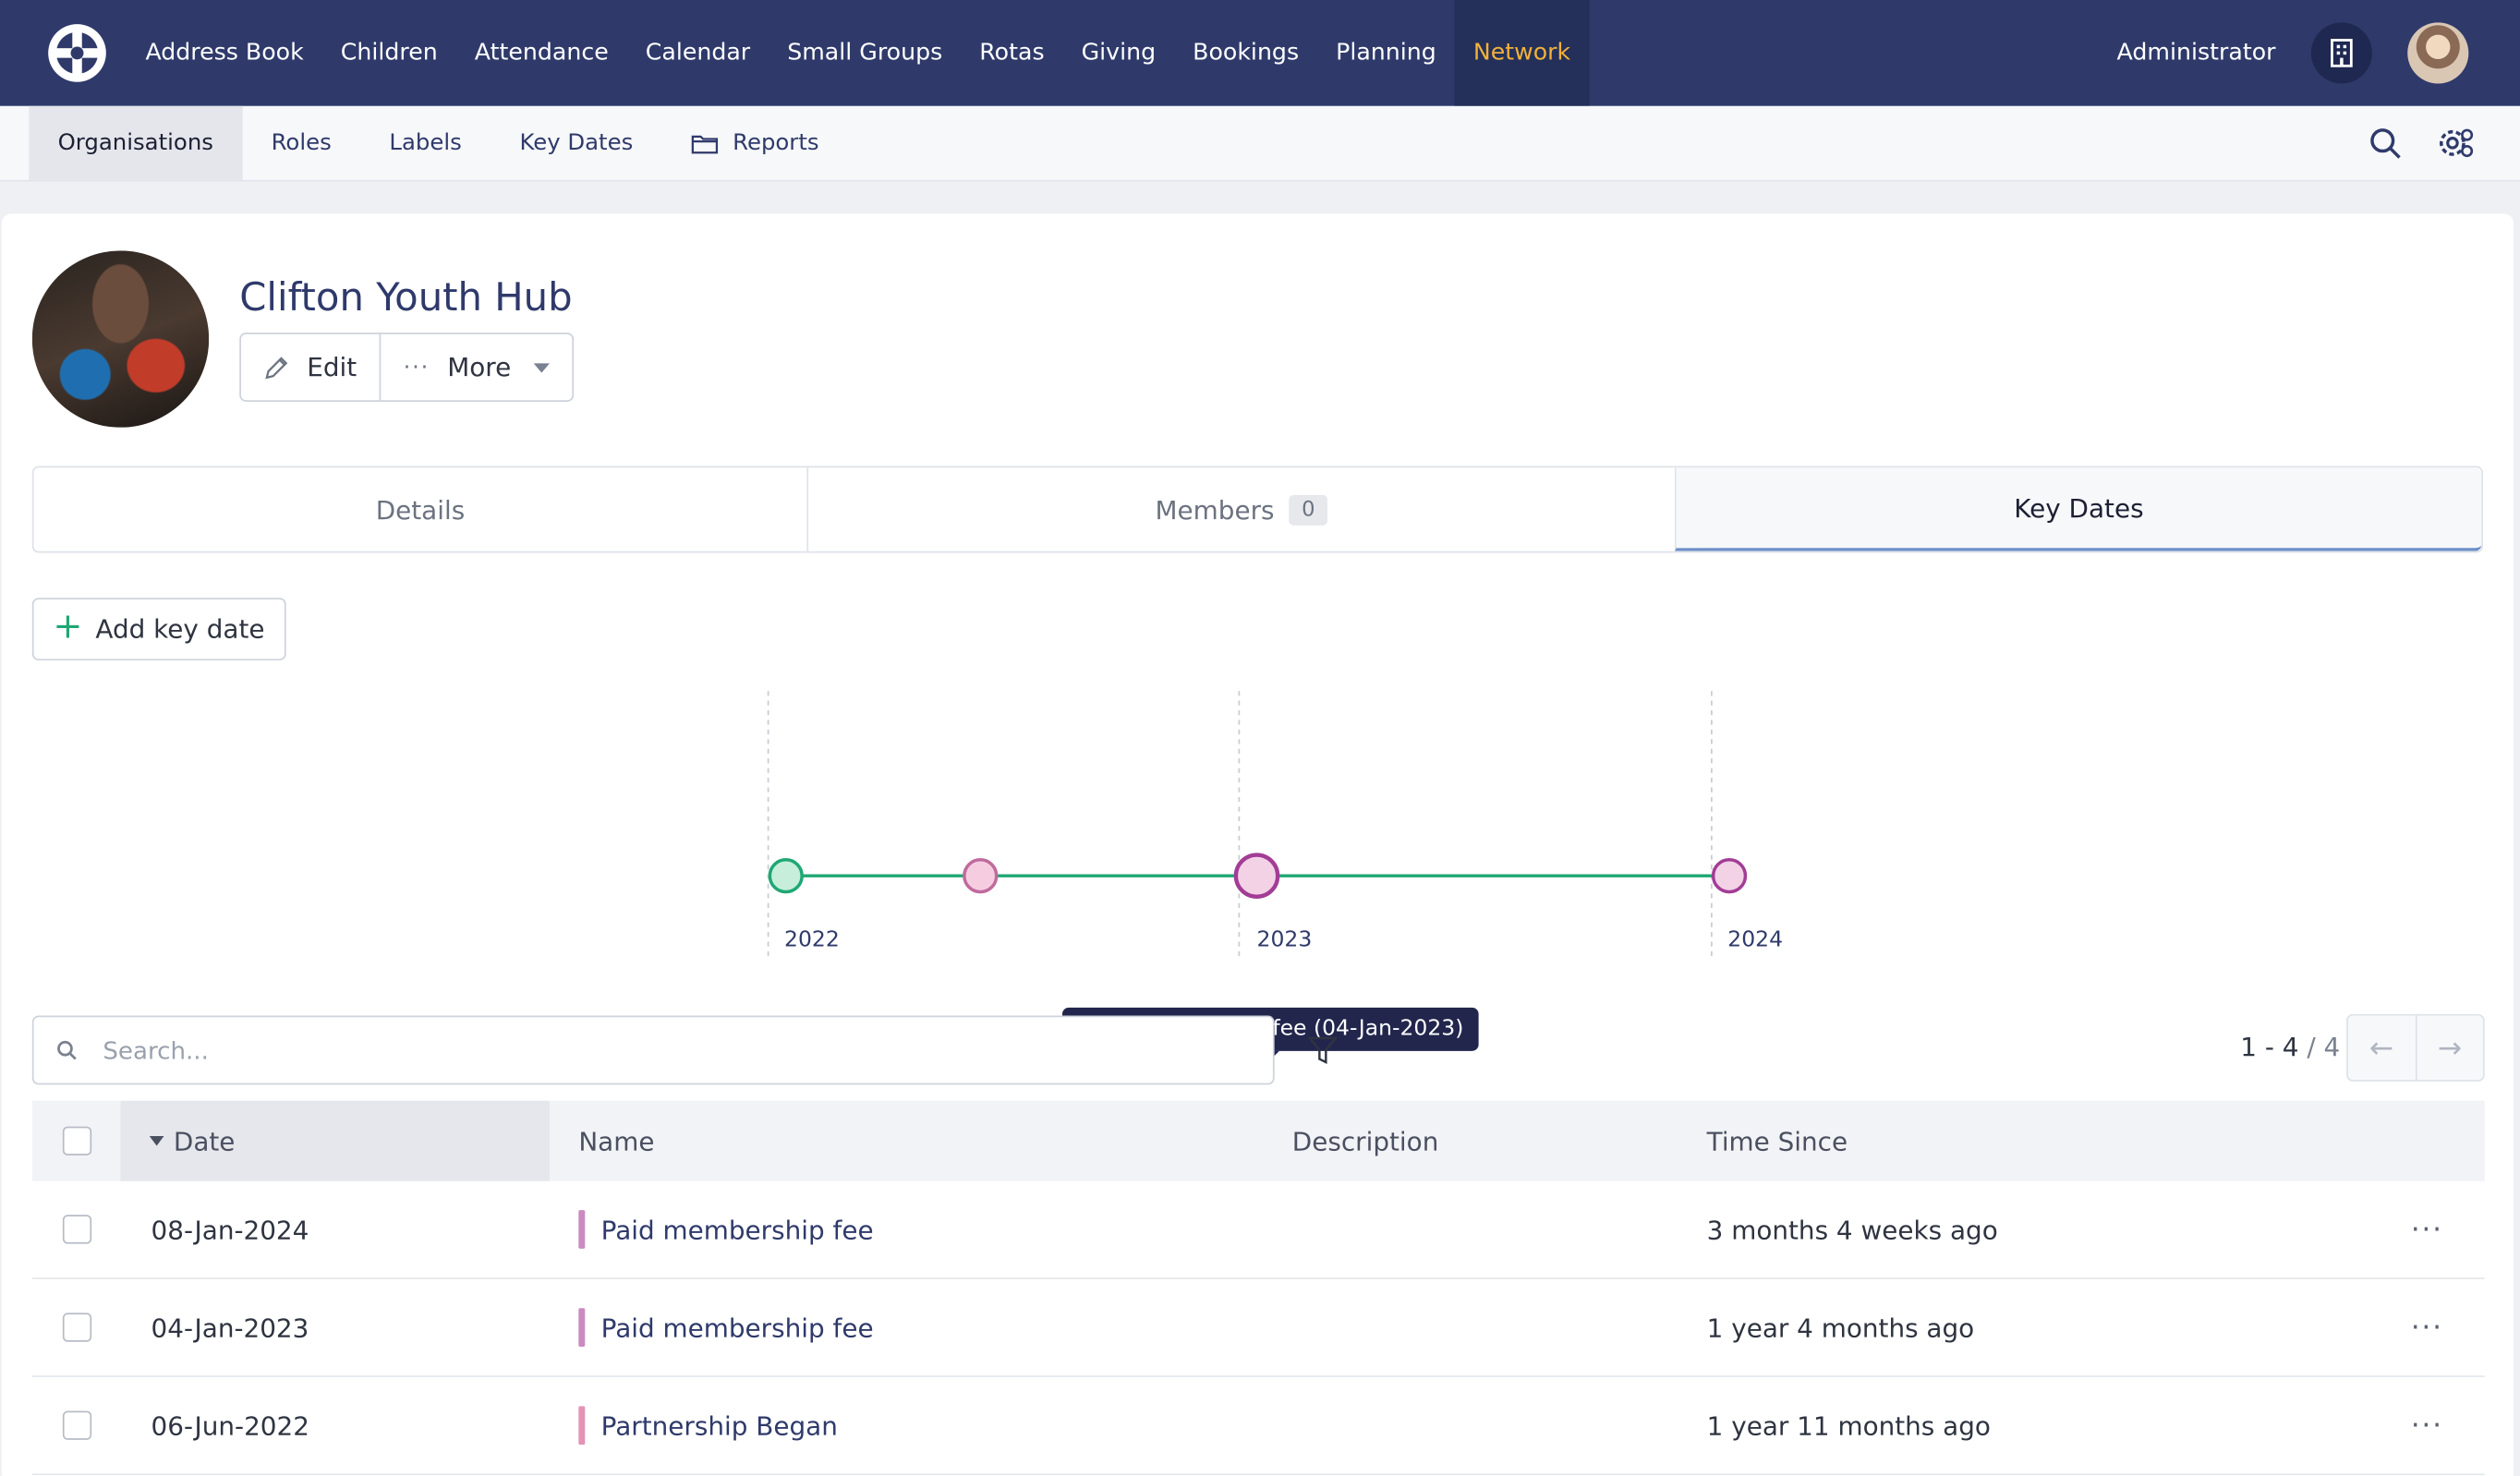 The height and width of the screenshot is (1476, 2520). I want to click on next-page-button: →, so click(2449, 1048).